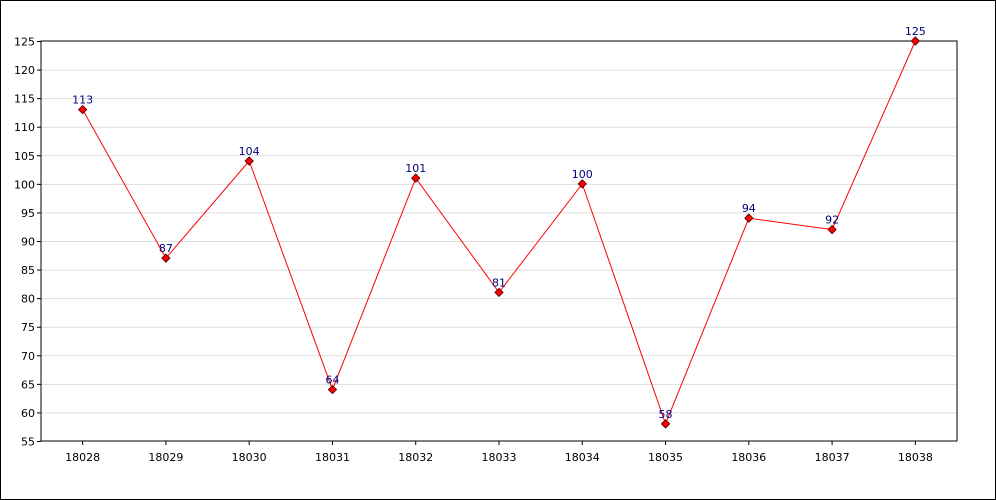  I want to click on y-tick-label: 90, so click(28, 242).